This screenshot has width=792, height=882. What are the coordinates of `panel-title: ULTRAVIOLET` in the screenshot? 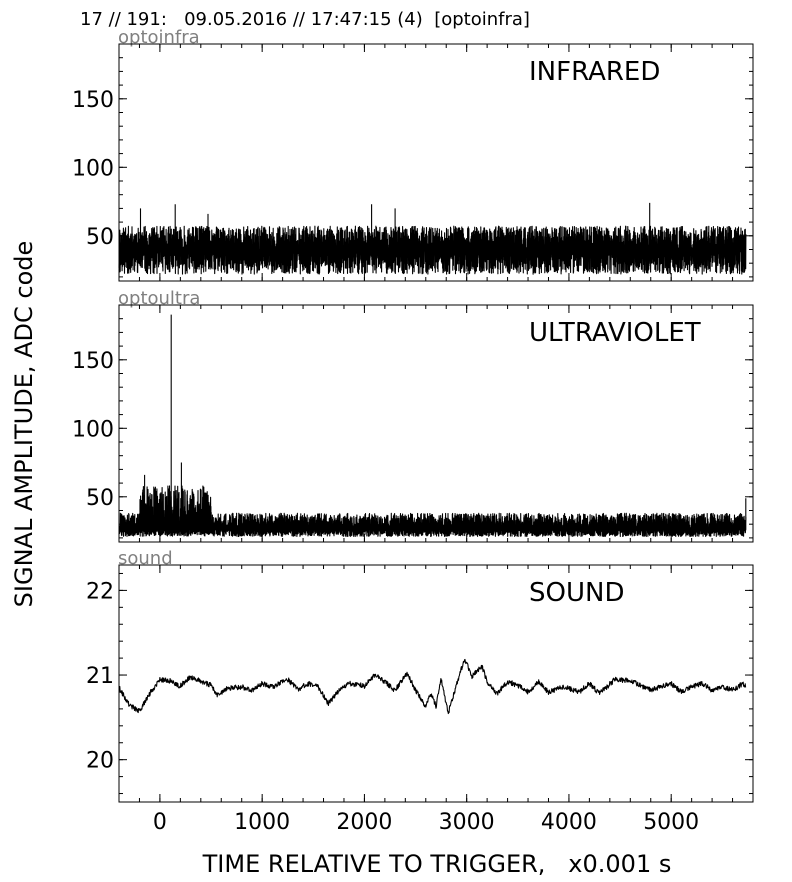 It's located at (615, 333).